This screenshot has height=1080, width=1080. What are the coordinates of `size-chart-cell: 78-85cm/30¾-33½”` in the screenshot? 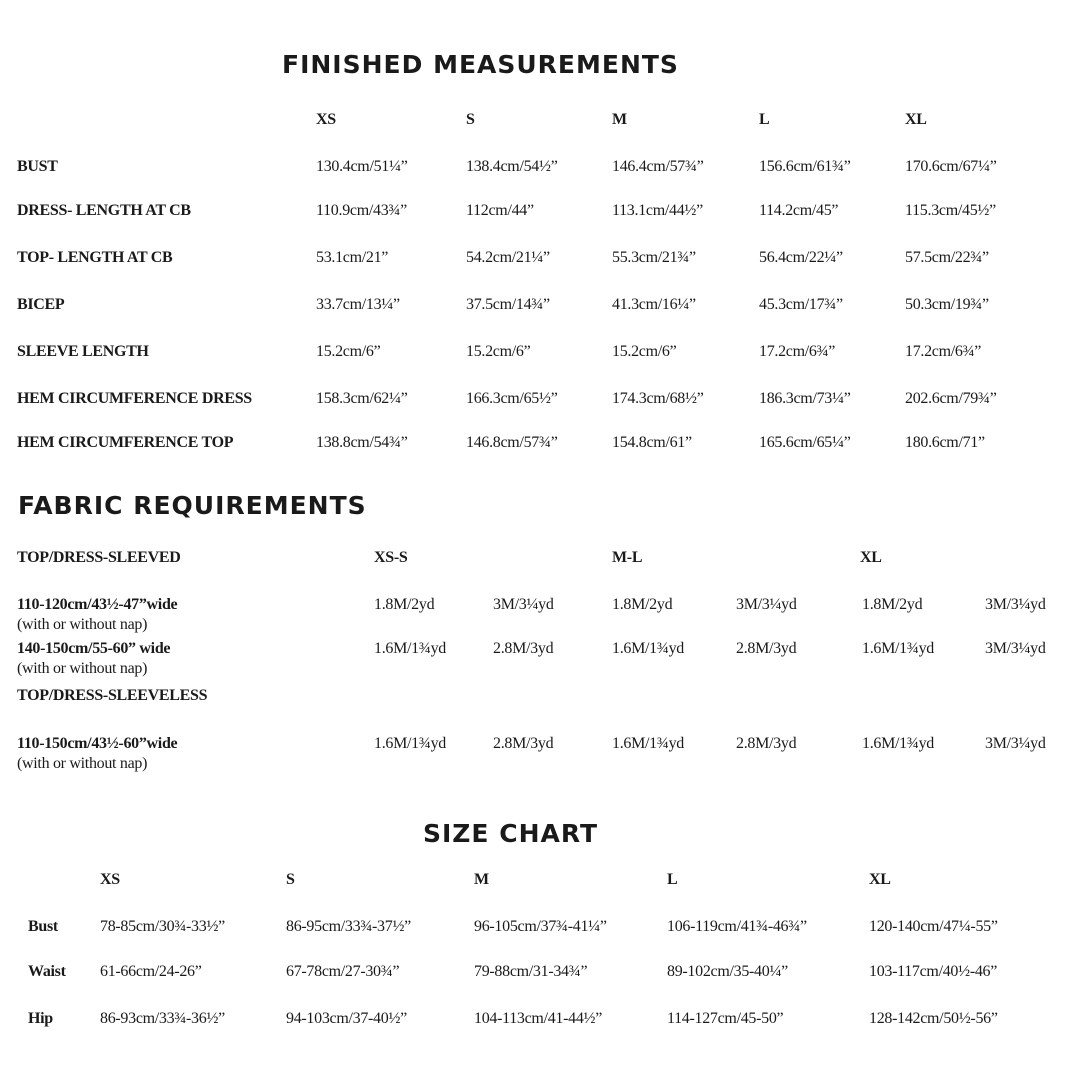 It's located at (162, 926).